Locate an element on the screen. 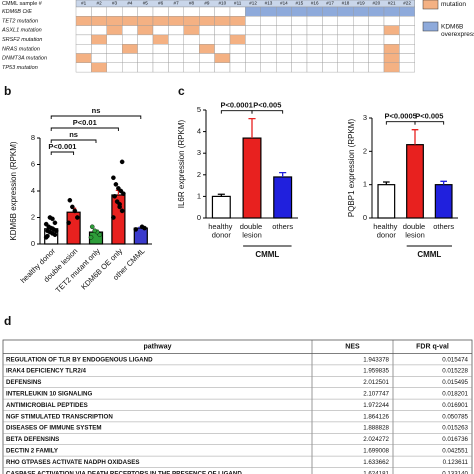 The width and height of the screenshot is (474, 474). table-cell: INTERLEUKIN 10 SIGNALING is located at coordinates (49, 394).